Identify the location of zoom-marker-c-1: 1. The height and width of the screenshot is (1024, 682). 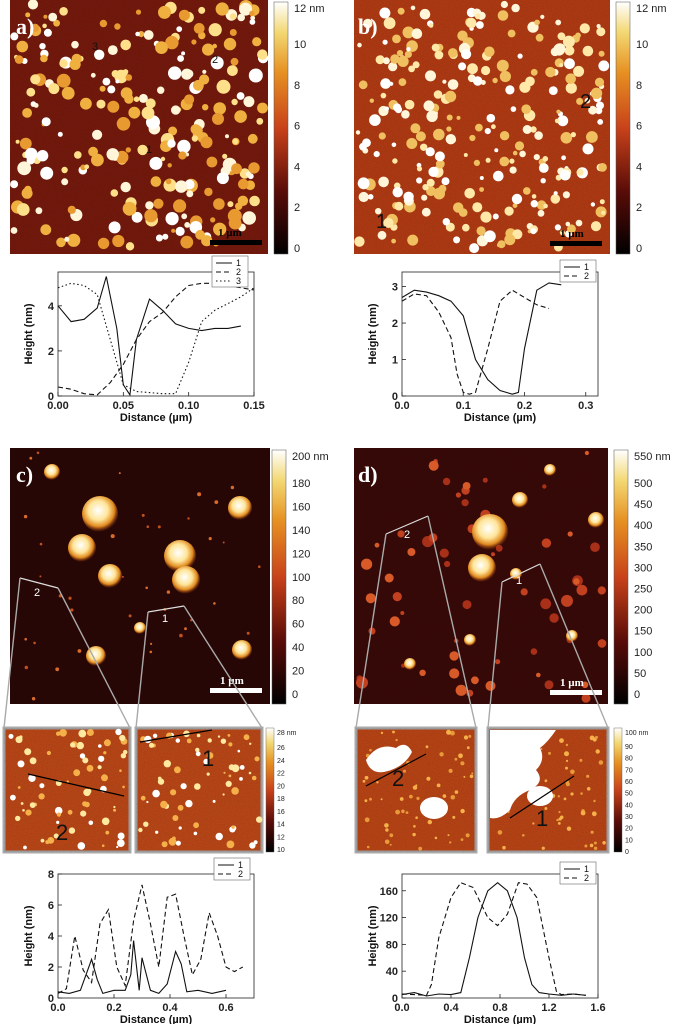
(208, 758).